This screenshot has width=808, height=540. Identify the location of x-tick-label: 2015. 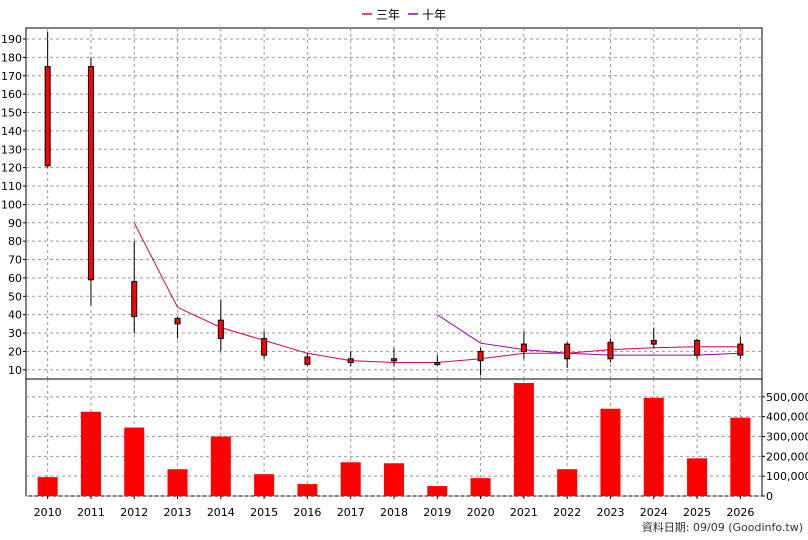
(264, 512).